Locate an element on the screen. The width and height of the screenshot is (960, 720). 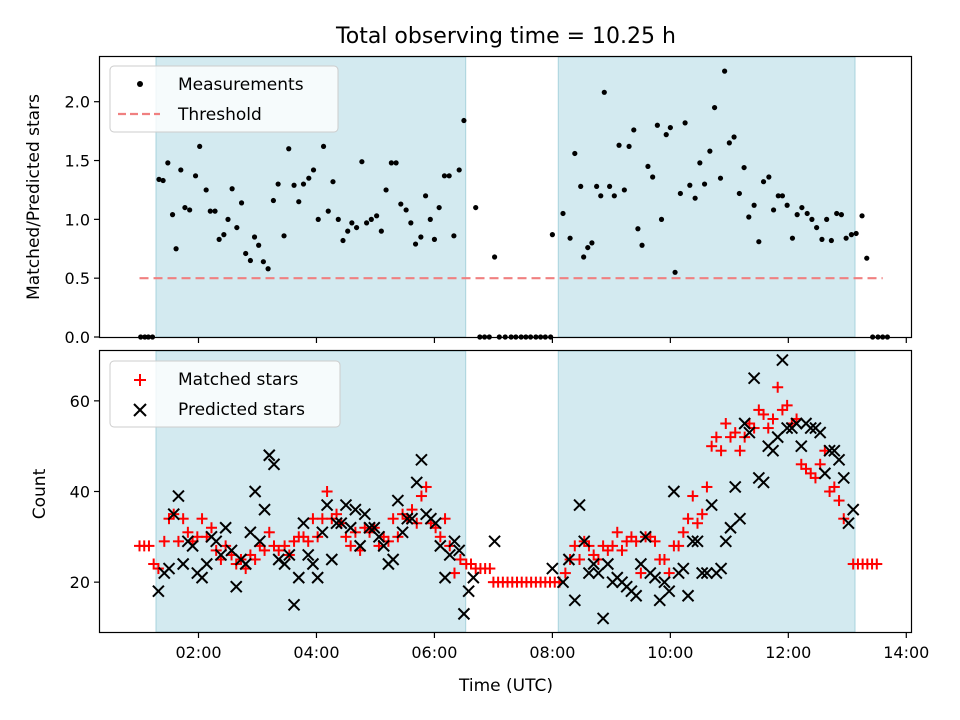
legend-label-predicted: Predicted stars is located at coordinates (241, 410).